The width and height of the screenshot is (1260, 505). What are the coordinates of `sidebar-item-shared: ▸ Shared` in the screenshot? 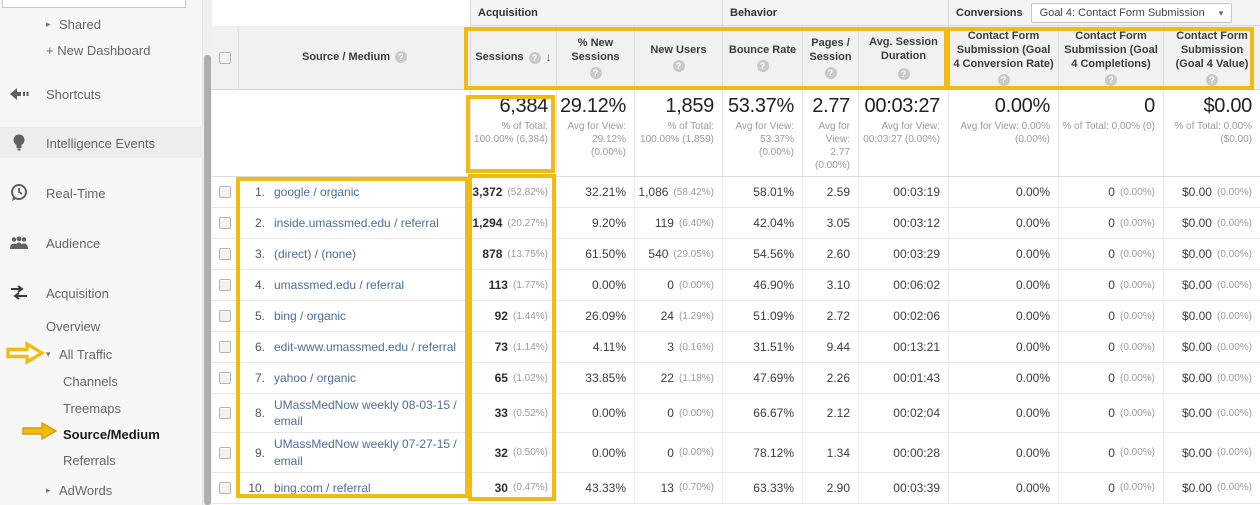 It's located at (73, 24).